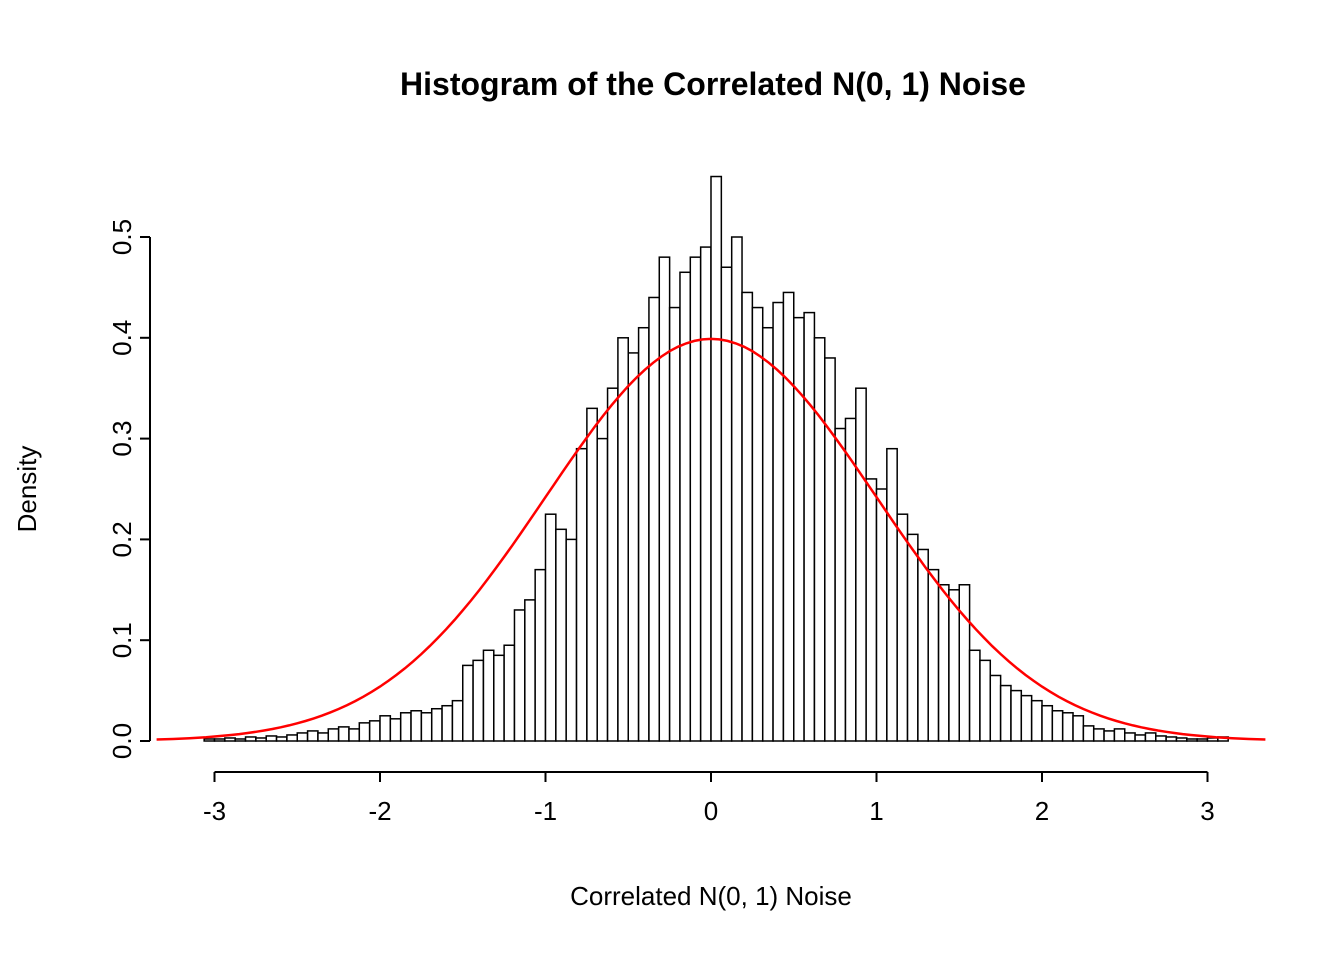 This screenshot has width=1344, height=960. I want to click on y-axis-label: Density, so click(27, 489).